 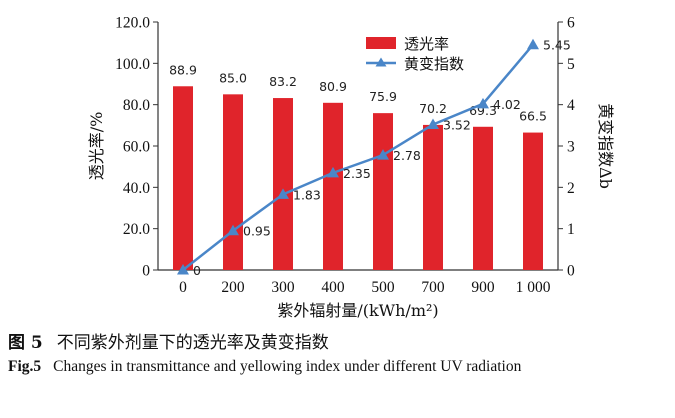 I want to click on x-tick-label-1: 200, so click(x=233, y=287).